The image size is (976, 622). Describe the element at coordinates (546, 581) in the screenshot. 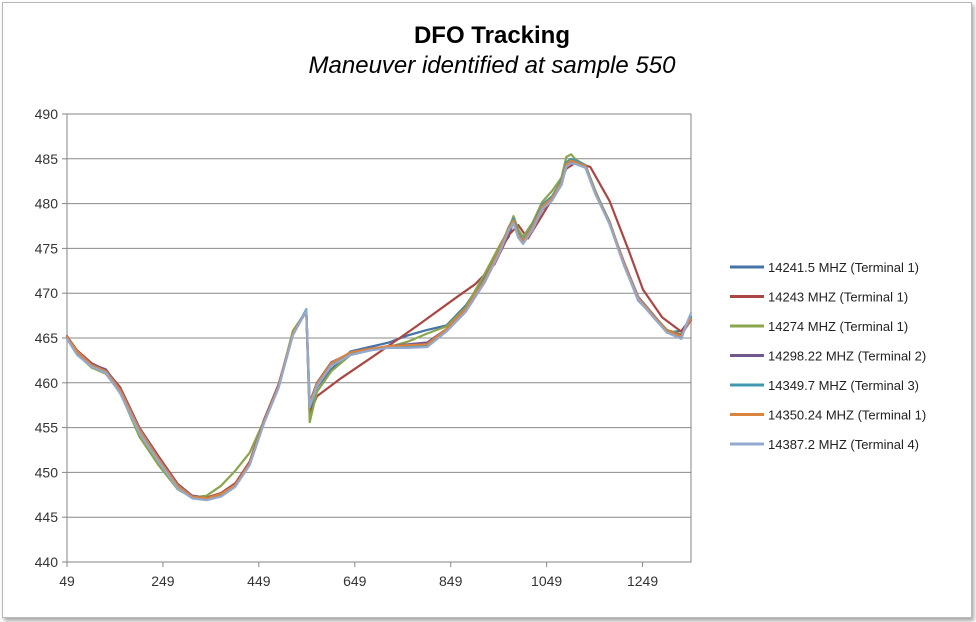

I see `x-tick-label: 1049` at that location.